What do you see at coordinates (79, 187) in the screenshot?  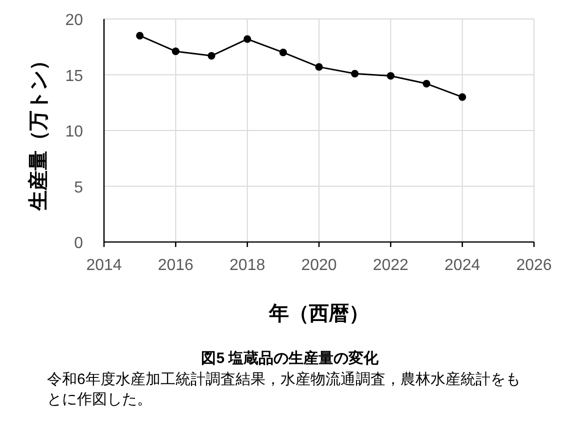 I see `y-tick-label: 5` at bounding box center [79, 187].